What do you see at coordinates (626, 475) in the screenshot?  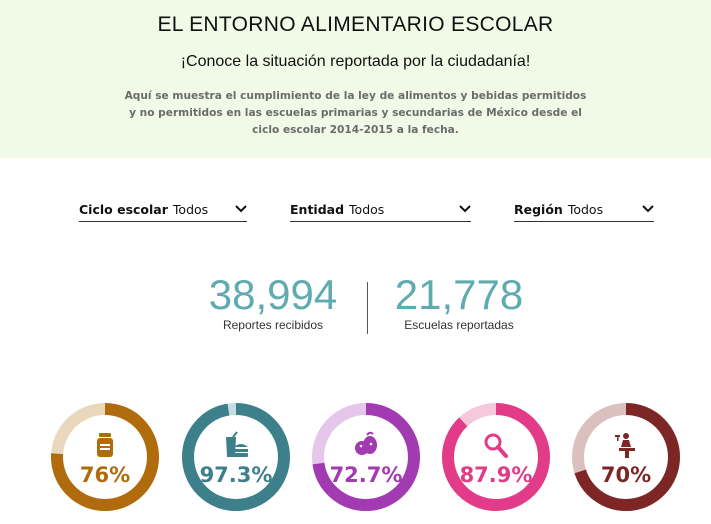 I see `gauge-percent: 70%` at bounding box center [626, 475].